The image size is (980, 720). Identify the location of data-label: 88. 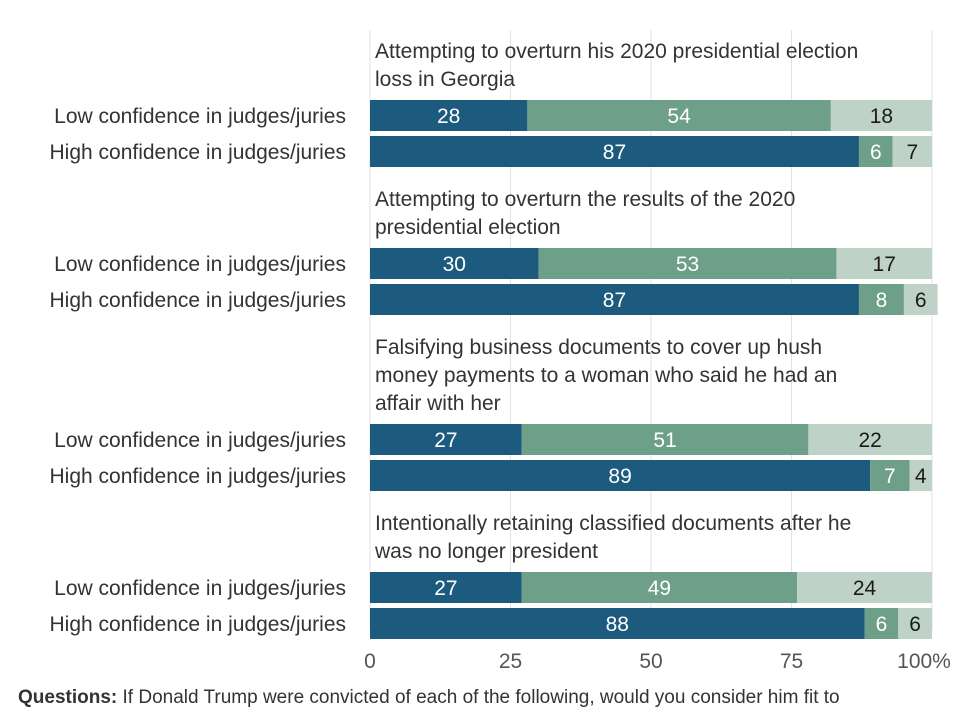
(617, 624).